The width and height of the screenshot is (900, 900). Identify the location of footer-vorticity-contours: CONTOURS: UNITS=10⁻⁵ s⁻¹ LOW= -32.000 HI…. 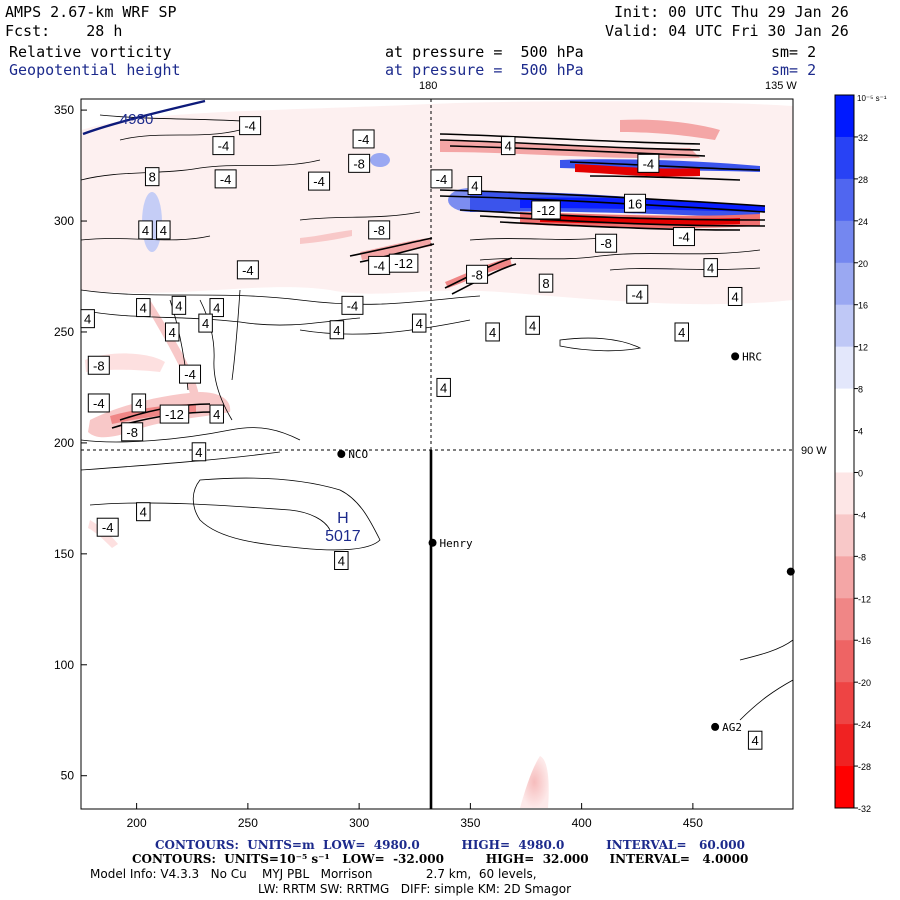
(440, 859).